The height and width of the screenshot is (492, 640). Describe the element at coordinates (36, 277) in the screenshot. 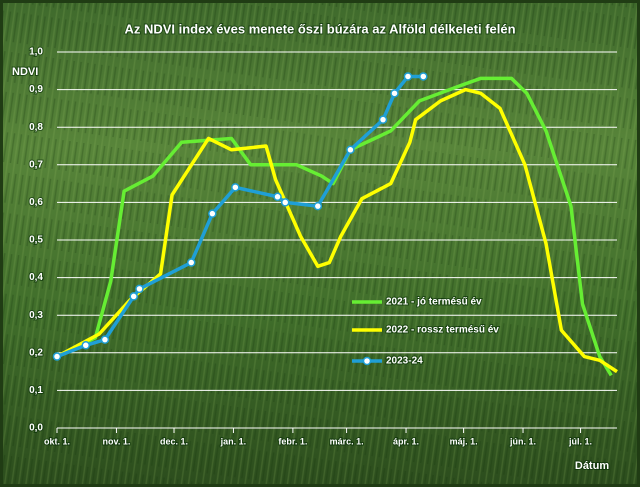

I see `y-tick-label: 0,4` at that location.